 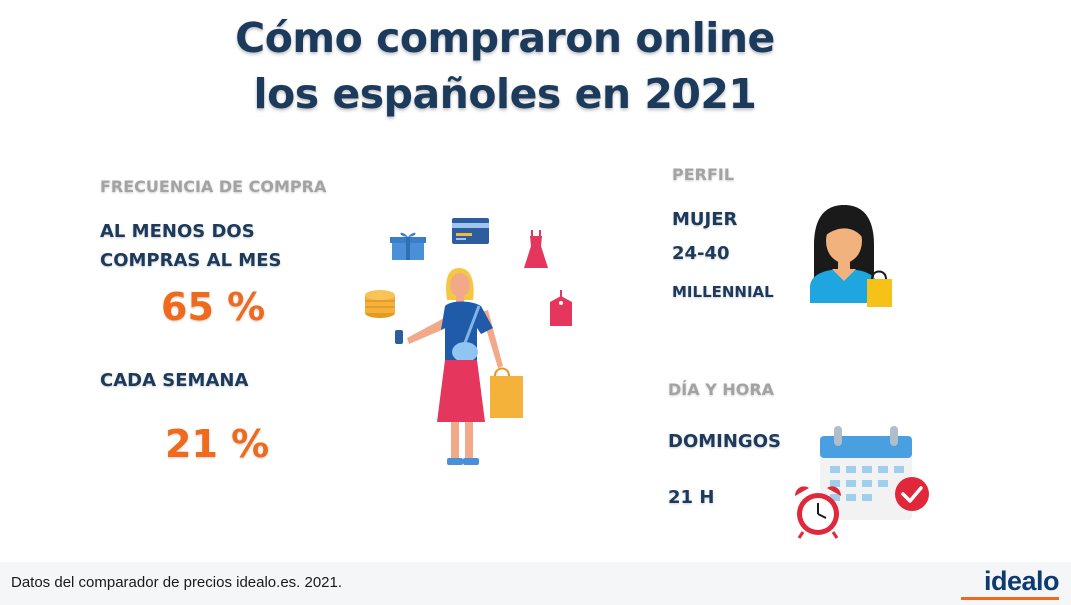 I want to click on woman-avatar-icon, so click(x=851, y=256).